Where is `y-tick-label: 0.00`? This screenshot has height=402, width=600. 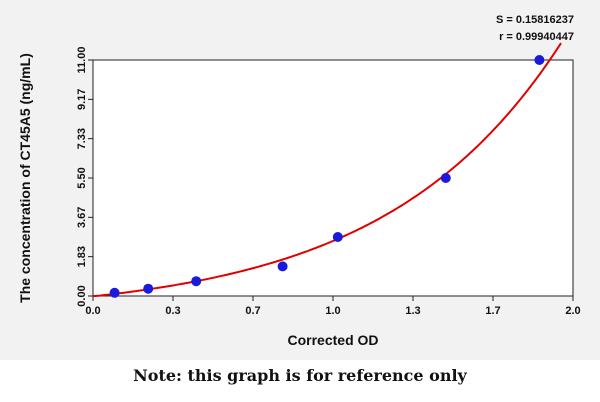 y-tick-label: 0.00 is located at coordinates (82, 295).